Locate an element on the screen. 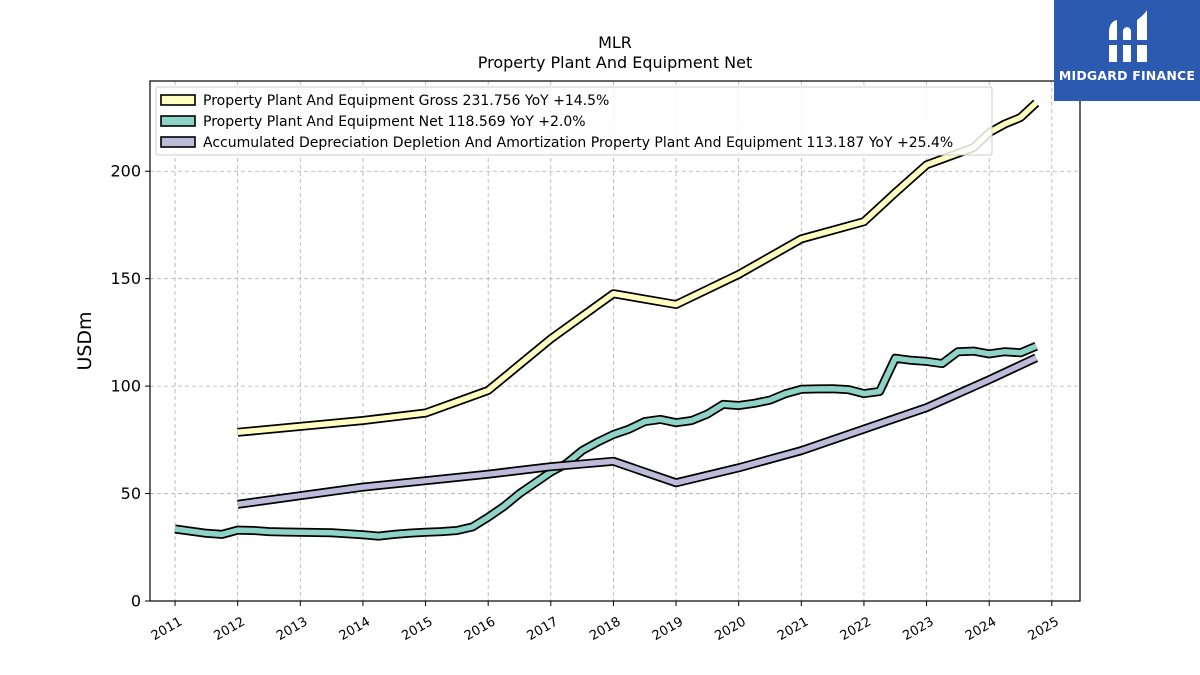 This screenshot has width=1200, height=675. legend-box is located at coordinates (574, 121).